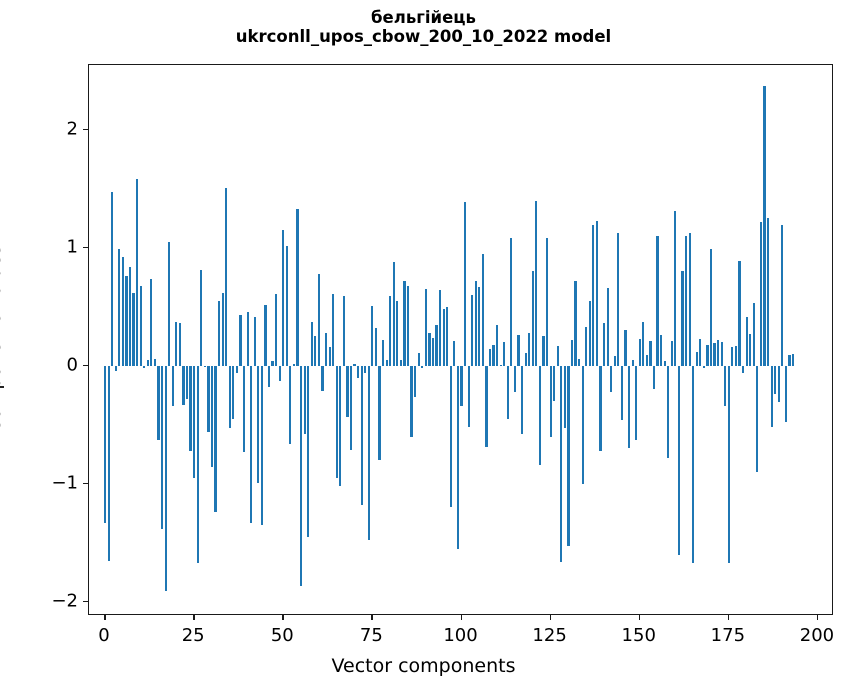 This screenshot has width=847, height=696. I want to click on y-tick-label: 0, so click(72, 365).